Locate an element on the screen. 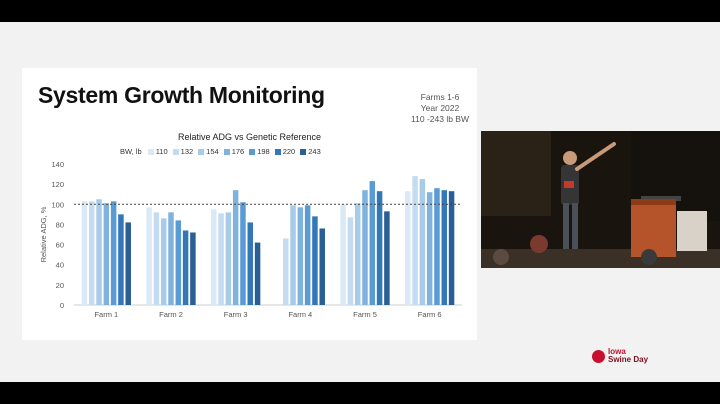  legend-label: 154 is located at coordinates (212, 151).